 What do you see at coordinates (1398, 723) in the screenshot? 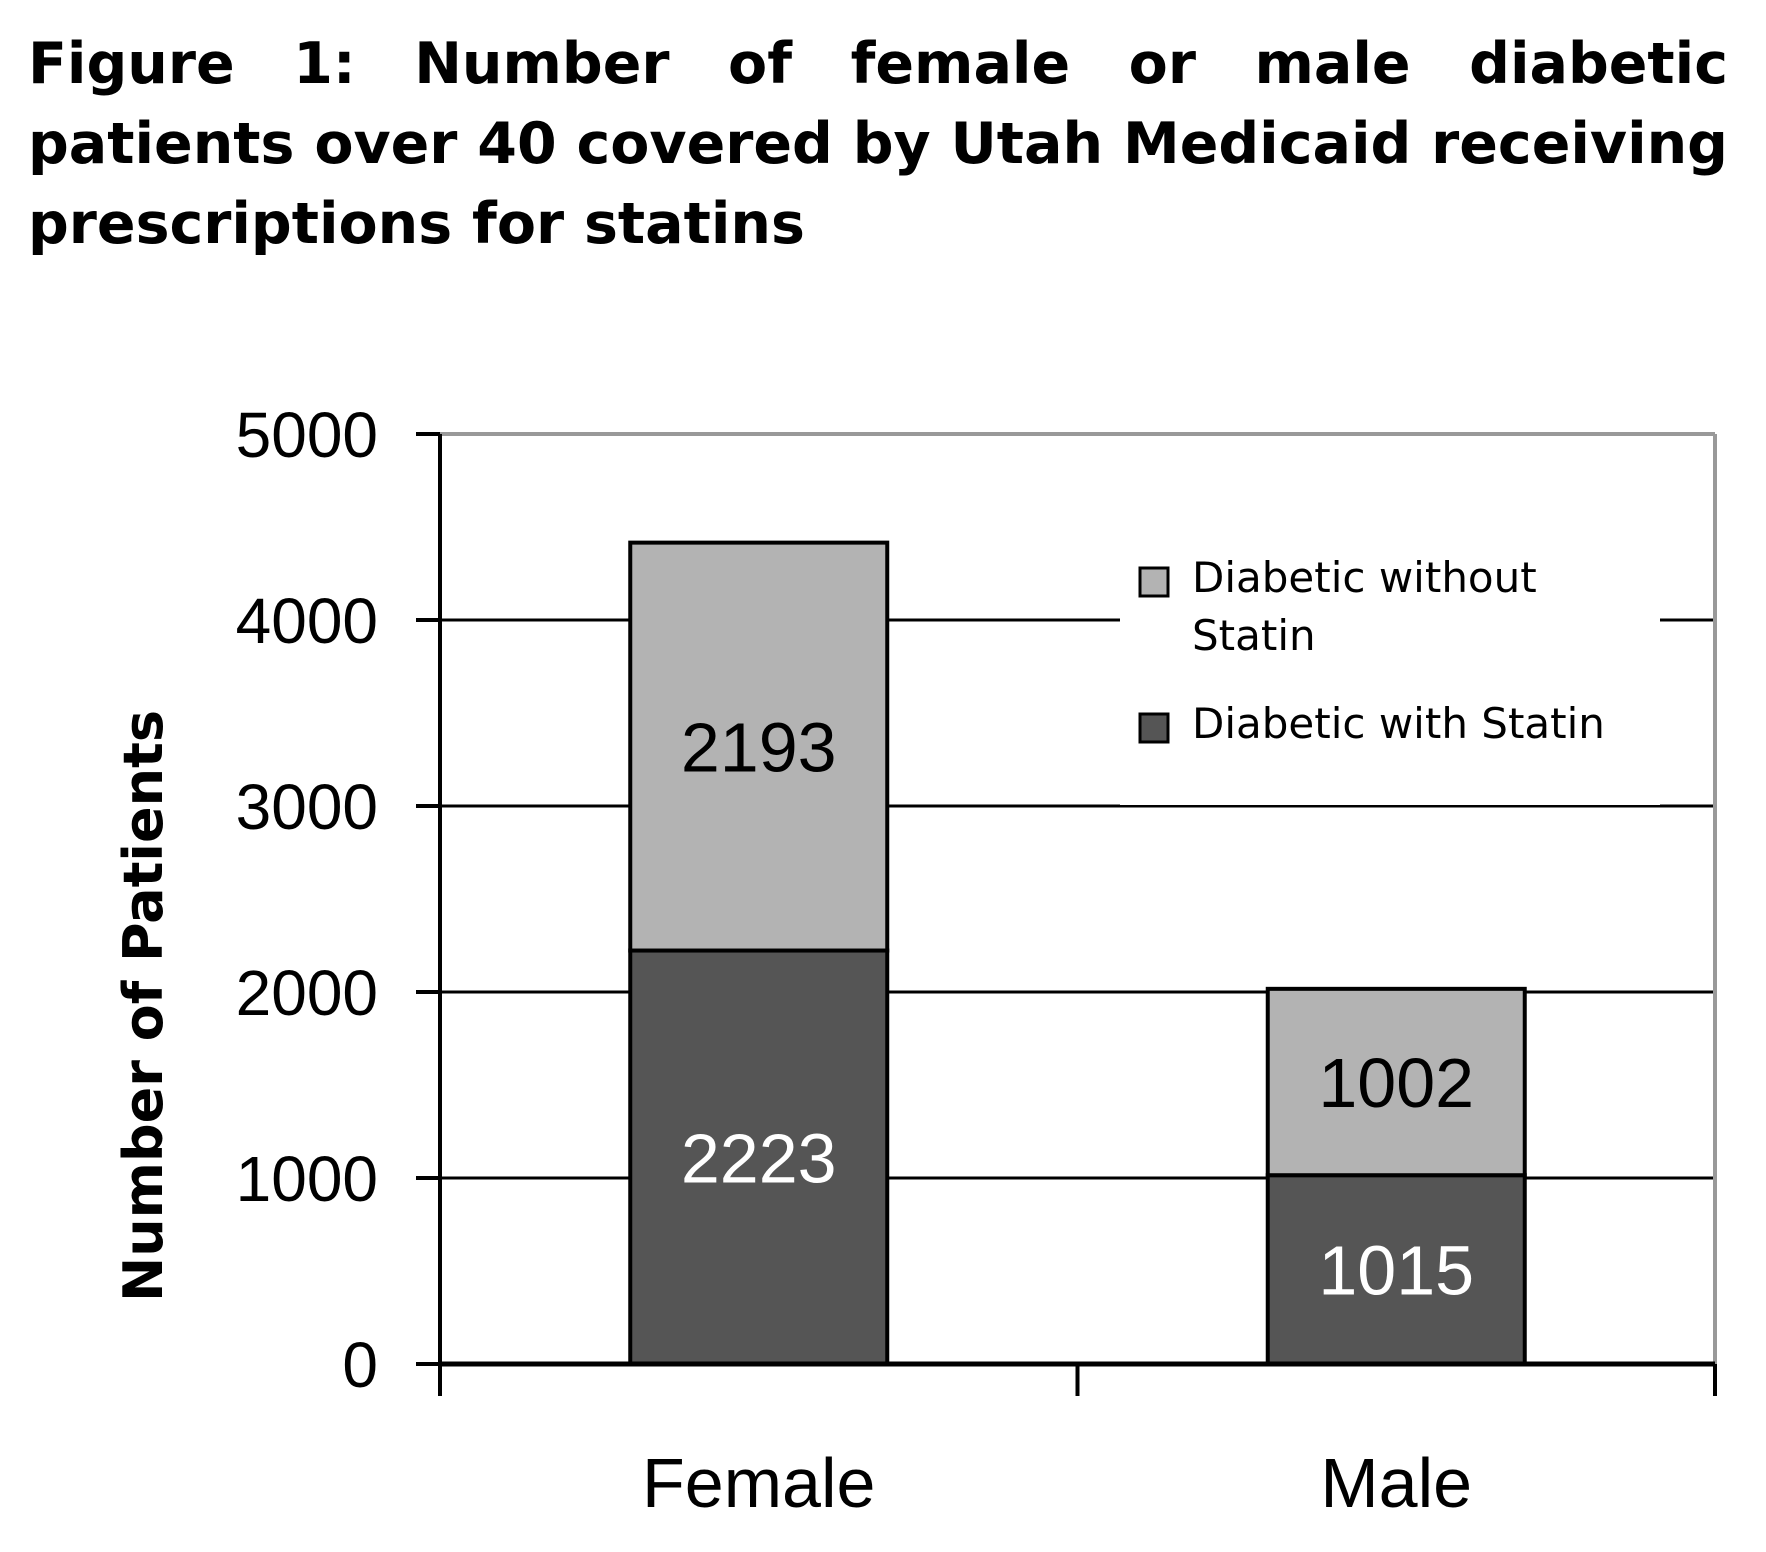
I see `legend-label-1-0: Diabetic with Statin` at bounding box center [1398, 723].